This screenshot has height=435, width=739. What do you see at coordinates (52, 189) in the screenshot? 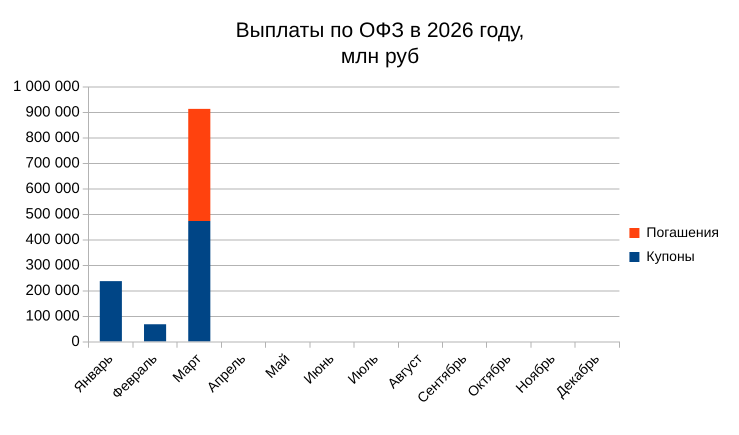
I see `y-tick-label: 600 000` at bounding box center [52, 189].